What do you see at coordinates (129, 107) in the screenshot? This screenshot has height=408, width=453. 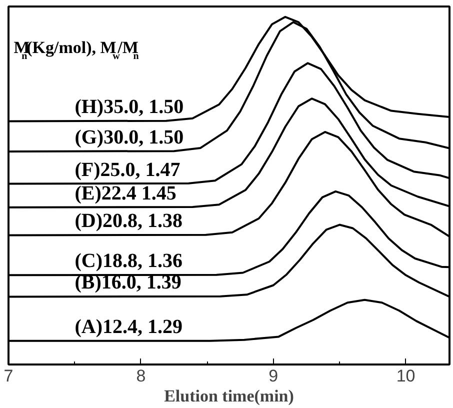 I see `series-label: (H)35.0, 1.50` at bounding box center [129, 107].